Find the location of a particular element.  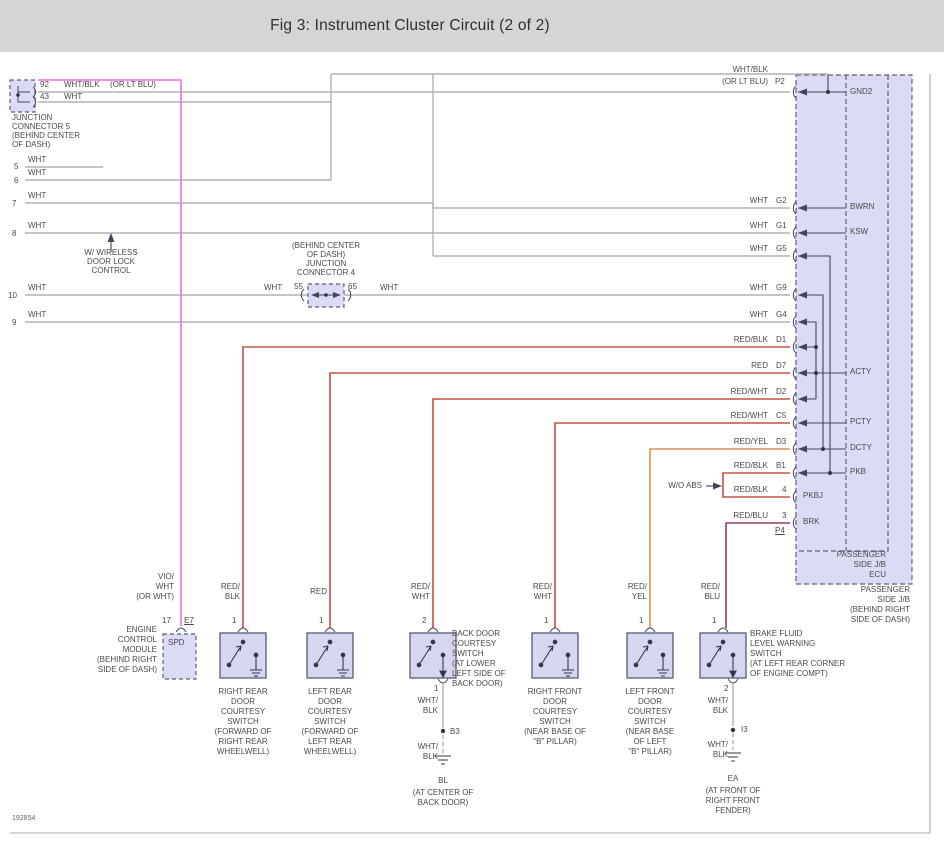

bd-name-2: COURTESY is located at coordinates (474, 643).